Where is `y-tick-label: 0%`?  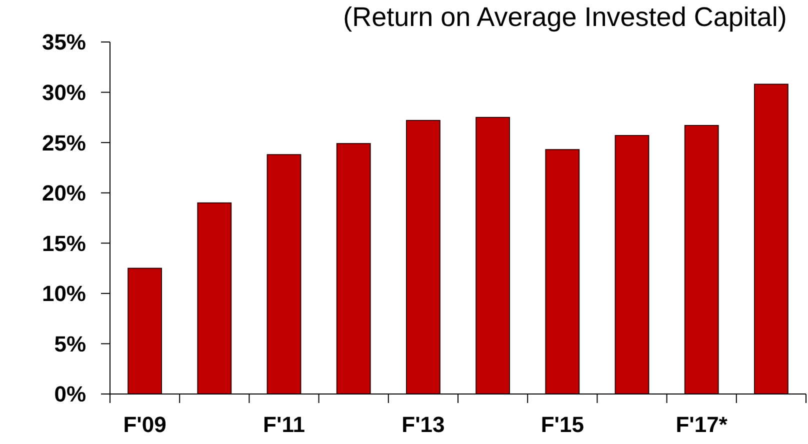 y-tick-label: 0% is located at coordinates (70, 394).